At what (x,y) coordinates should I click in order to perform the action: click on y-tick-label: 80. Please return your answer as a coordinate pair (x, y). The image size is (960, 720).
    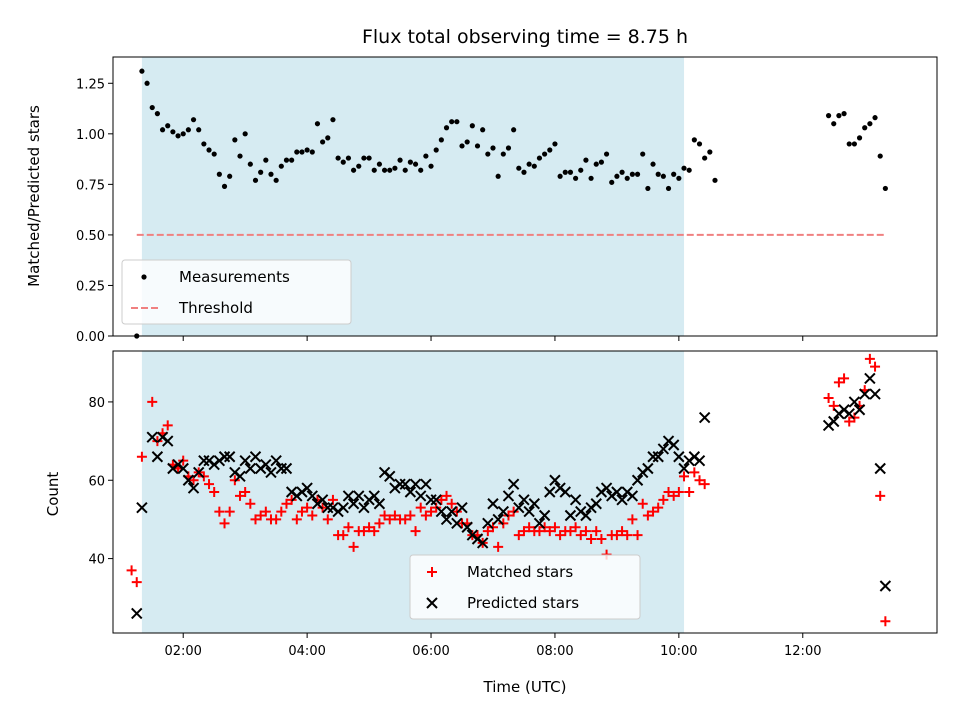
    Looking at the image, I should click on (96, 403).